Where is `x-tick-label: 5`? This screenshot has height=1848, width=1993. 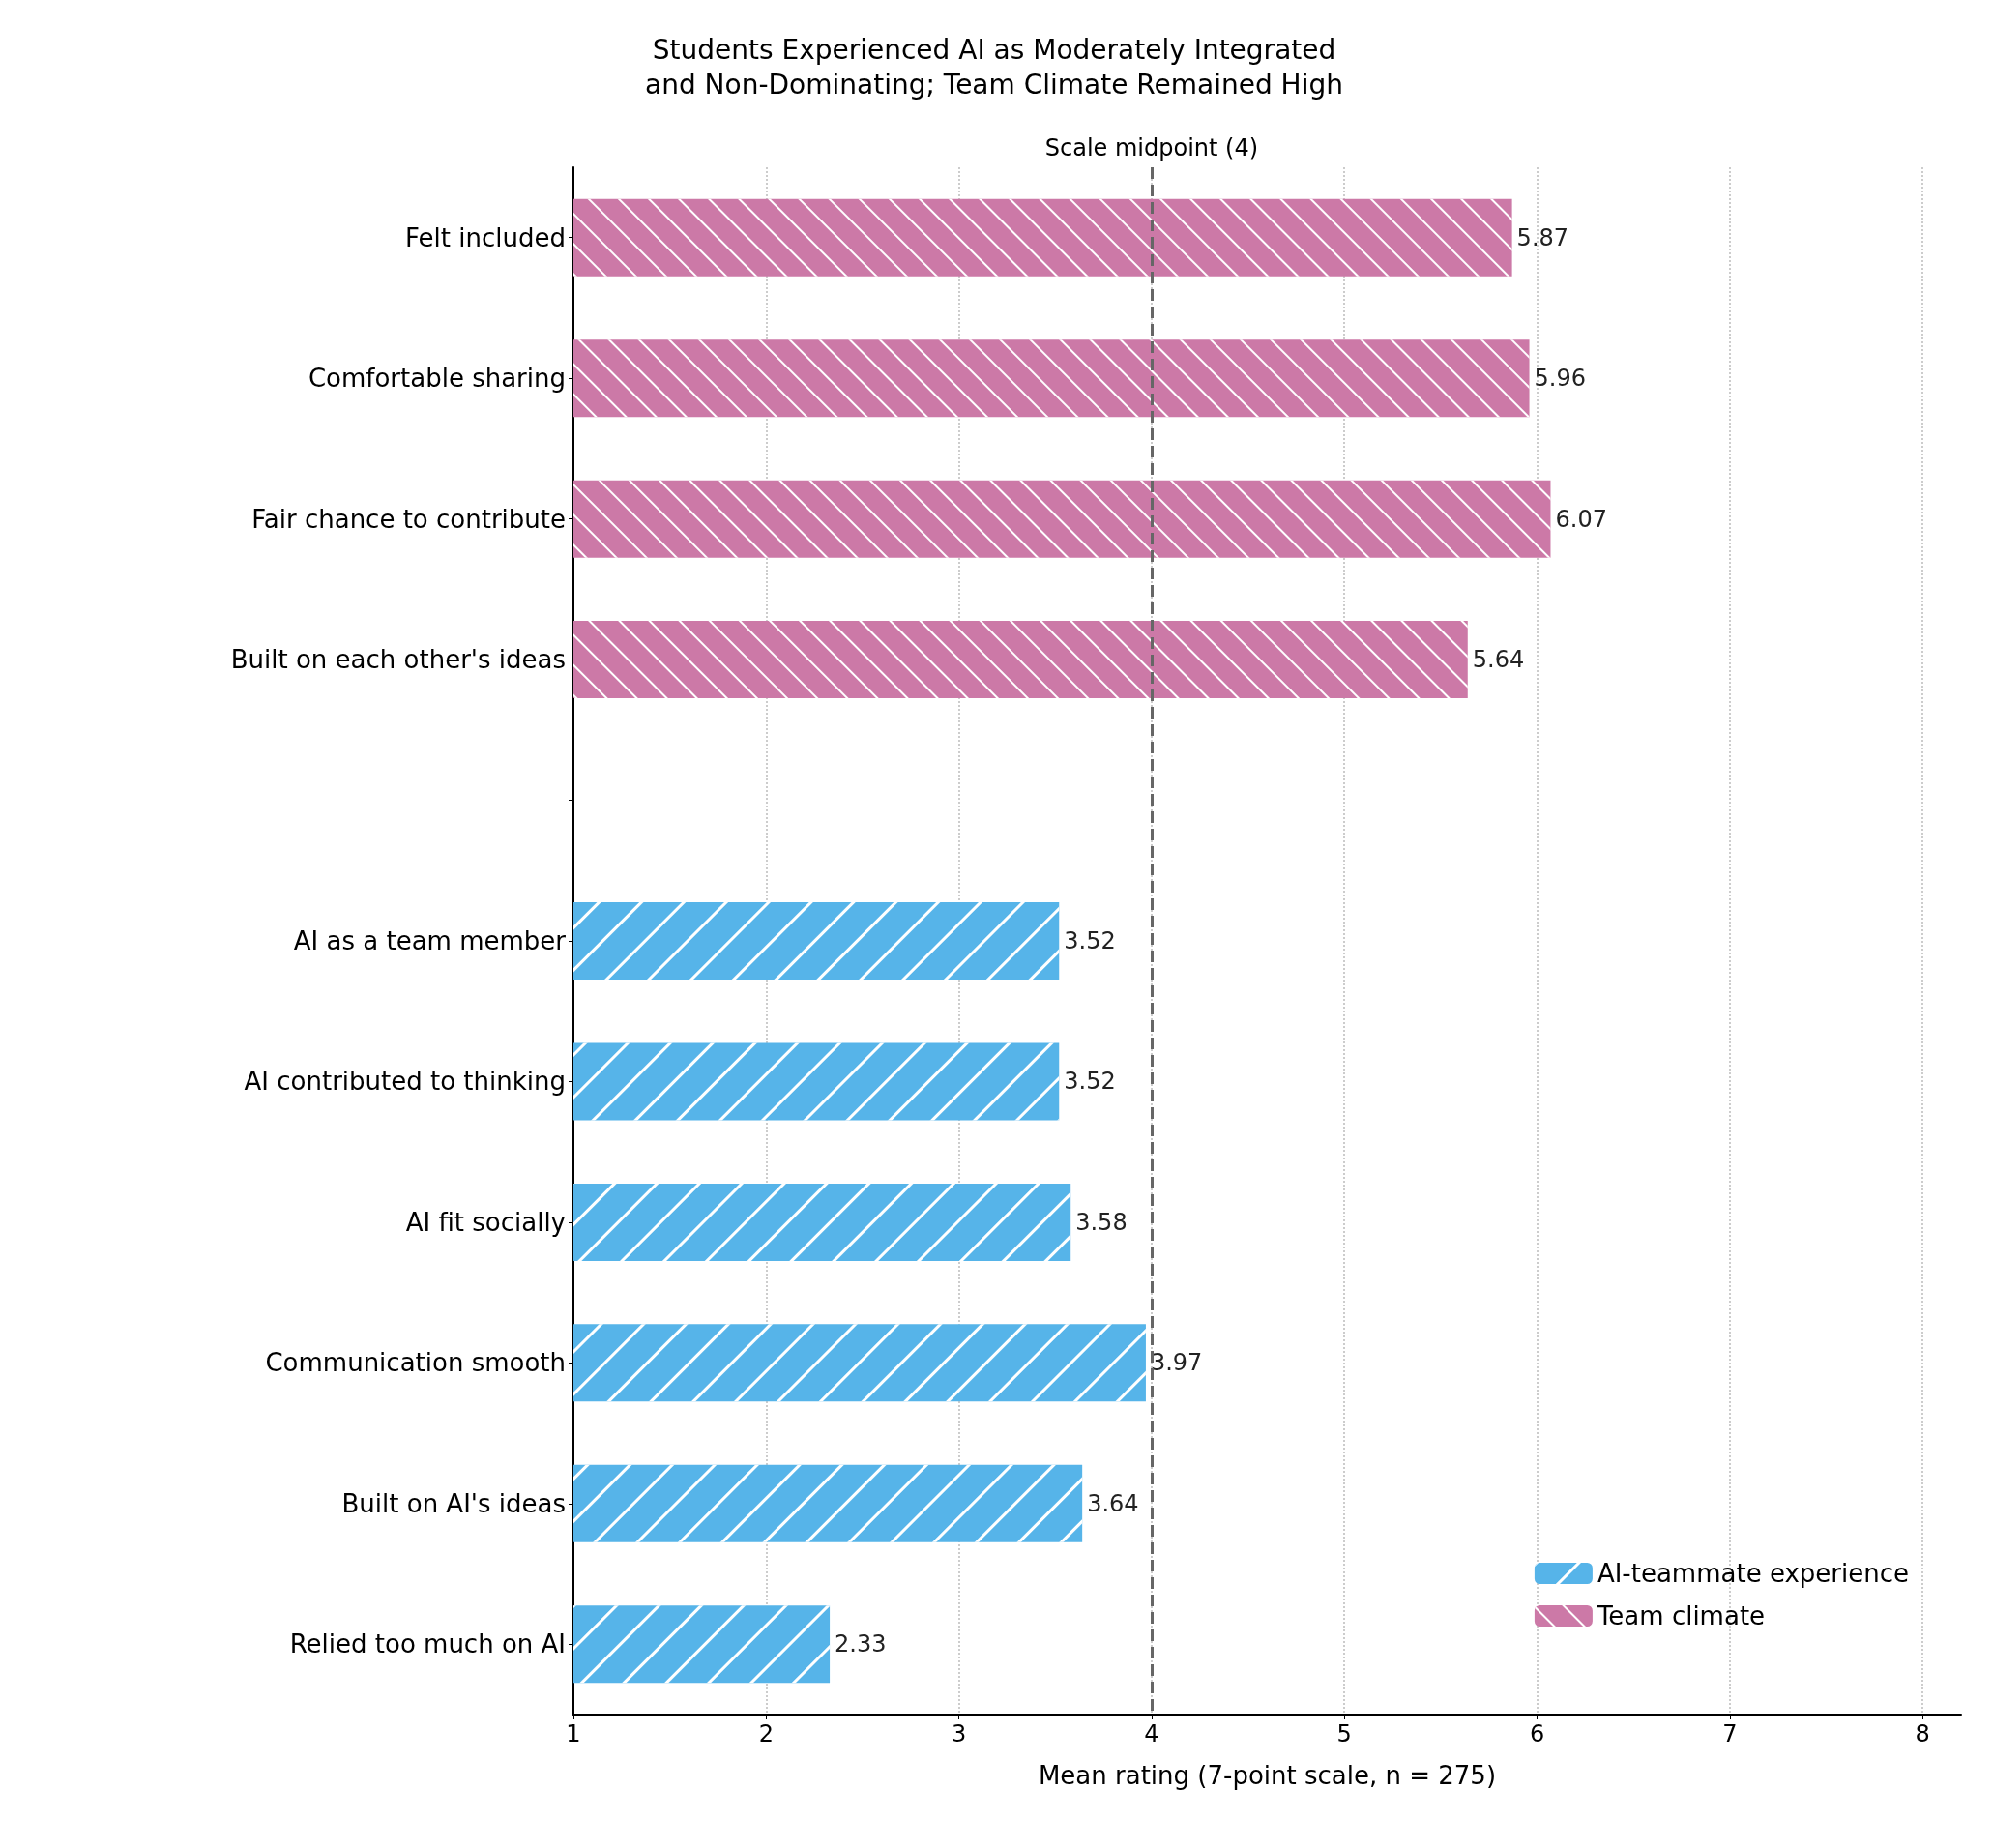 x-tick-label: 5 is located at coordinates (1344, 1733).